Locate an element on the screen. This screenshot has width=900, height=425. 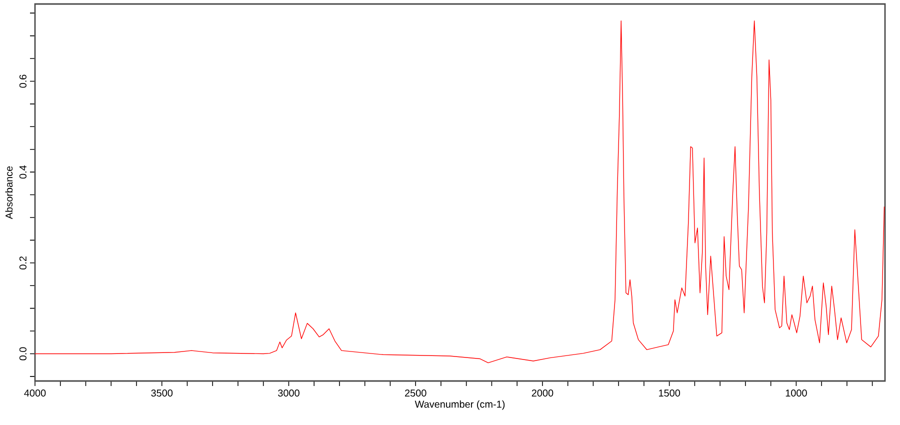
y-tick-label: 0.4 is located at coordinates (22, 172).